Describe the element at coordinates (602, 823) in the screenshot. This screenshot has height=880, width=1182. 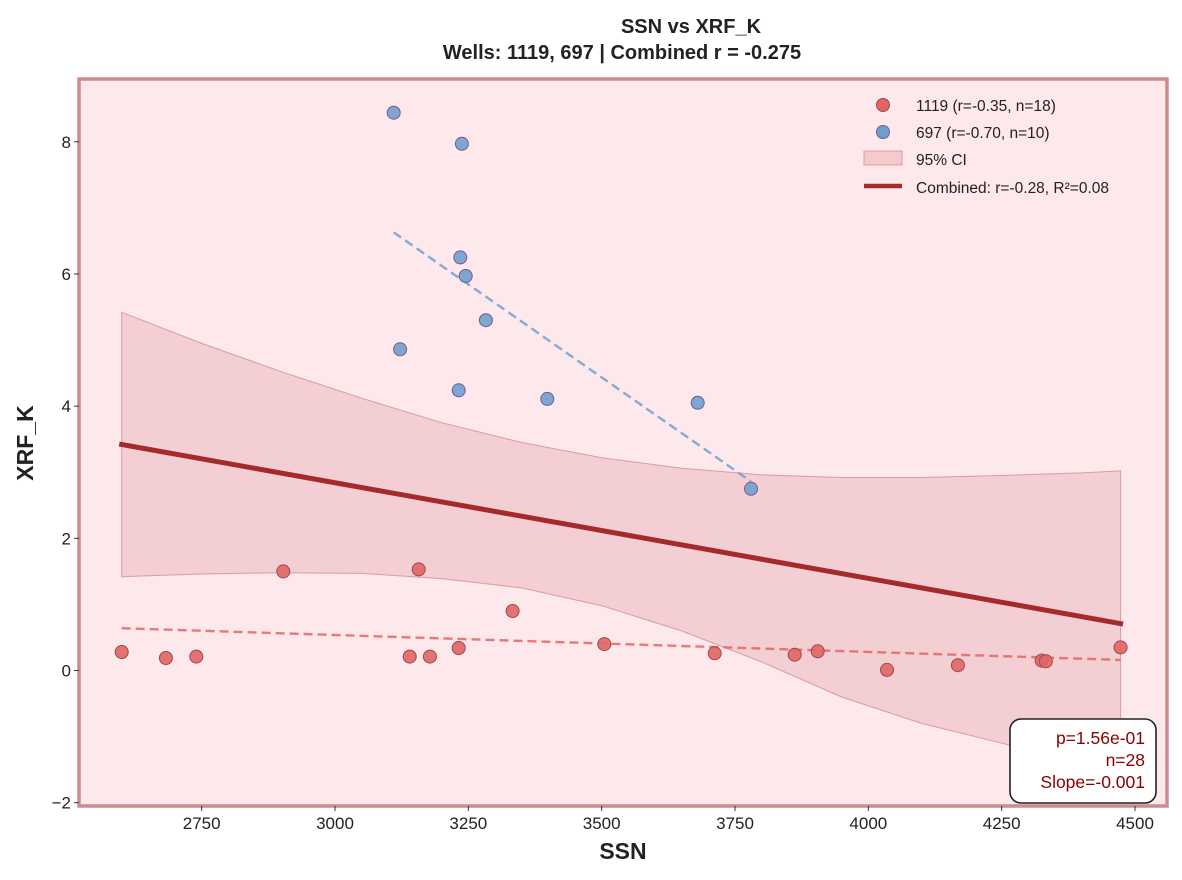
I see `x-tick-label: 3500` at that location.